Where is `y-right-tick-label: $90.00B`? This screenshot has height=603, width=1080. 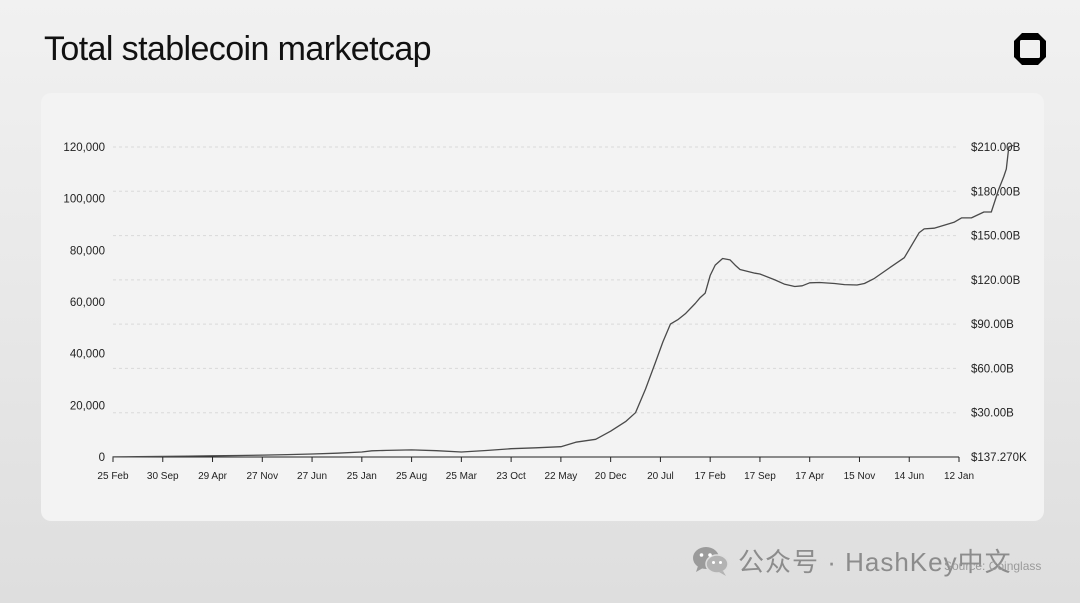
y-right-tick-label: $90.00B is located at coordinates (992, 325).